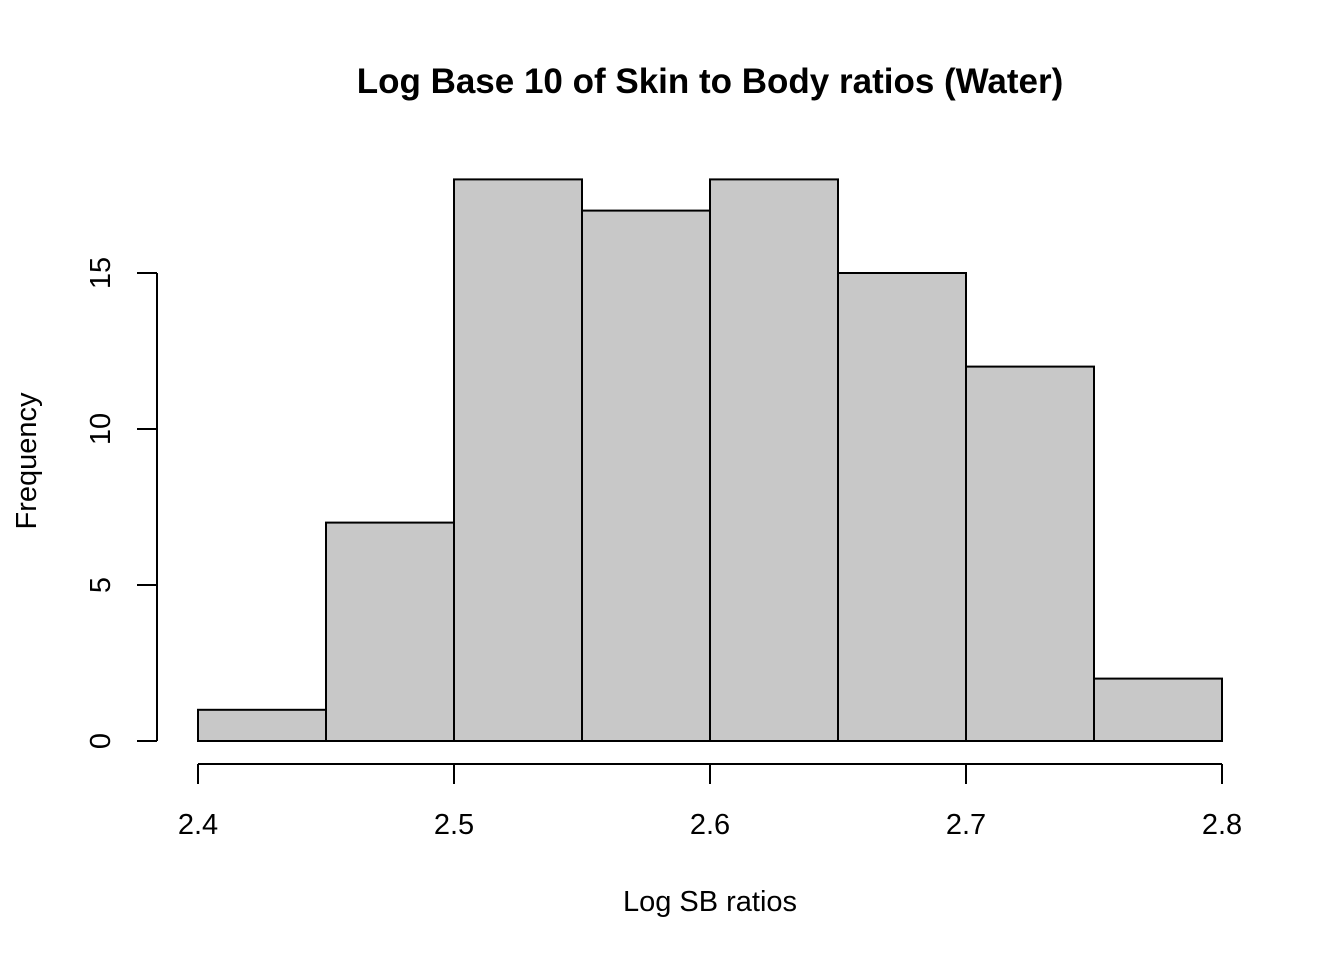 The width and height of the screenshot is (1344, 960). Describe the element at coordinates (710, 825) in the screenshot. I see `x-tick-label: 2.6` at that location.